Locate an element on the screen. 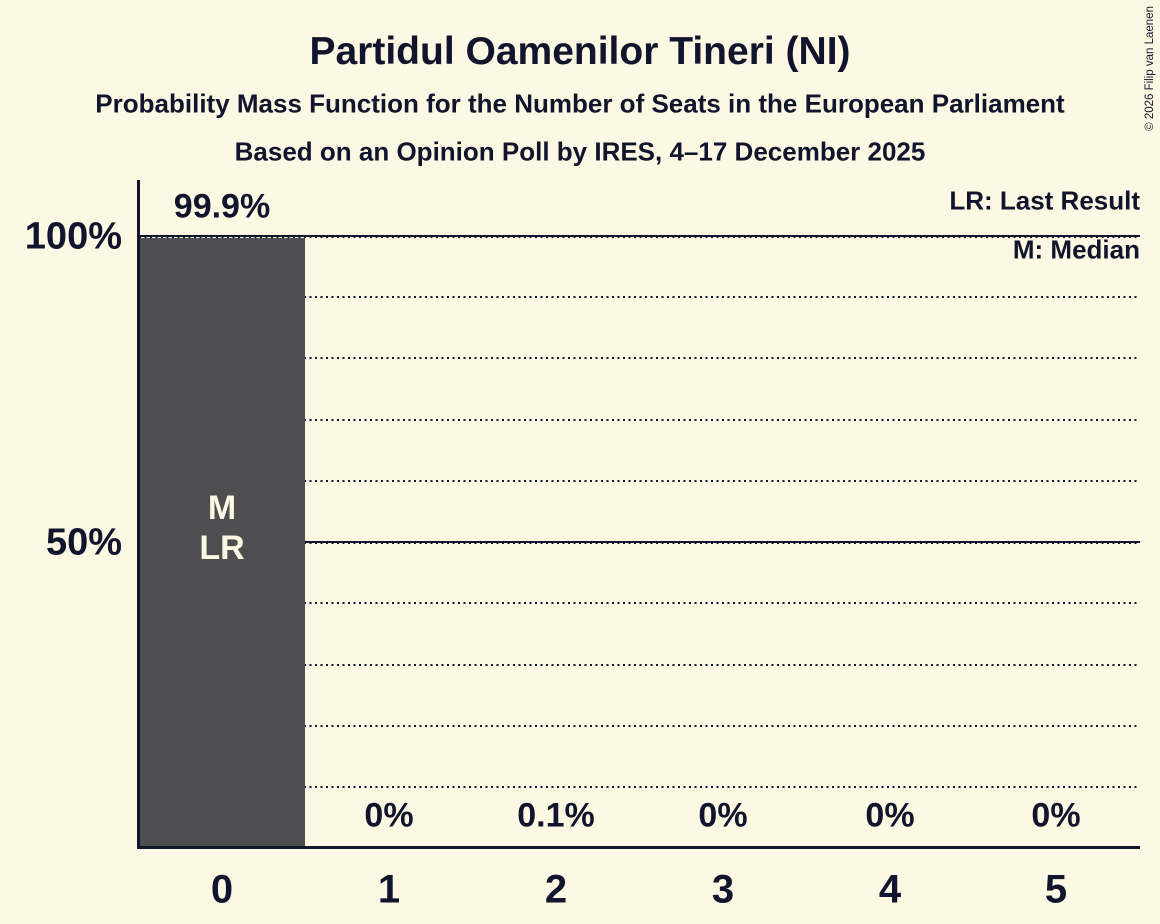 The width and height of the screenshot is (1160, 924). value-label-seat-4: 0% is located at coordinates (890, 815).